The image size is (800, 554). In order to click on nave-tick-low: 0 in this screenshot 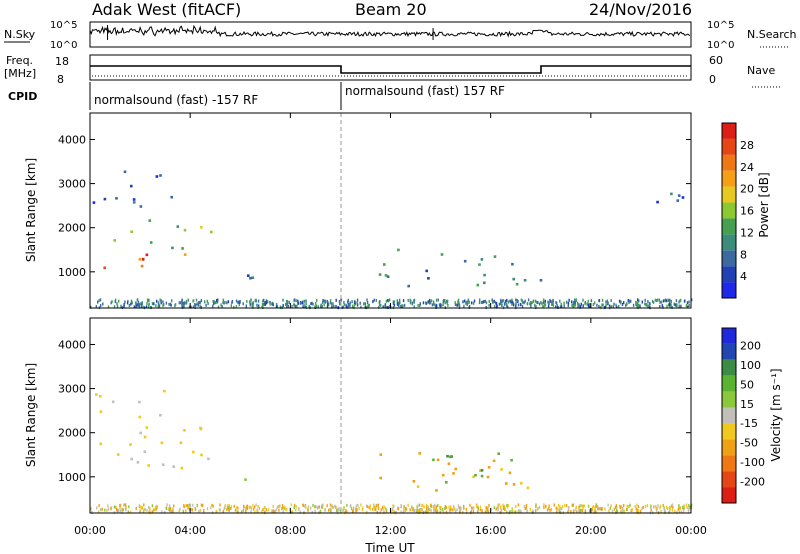, I will do `click(712, 79)`.